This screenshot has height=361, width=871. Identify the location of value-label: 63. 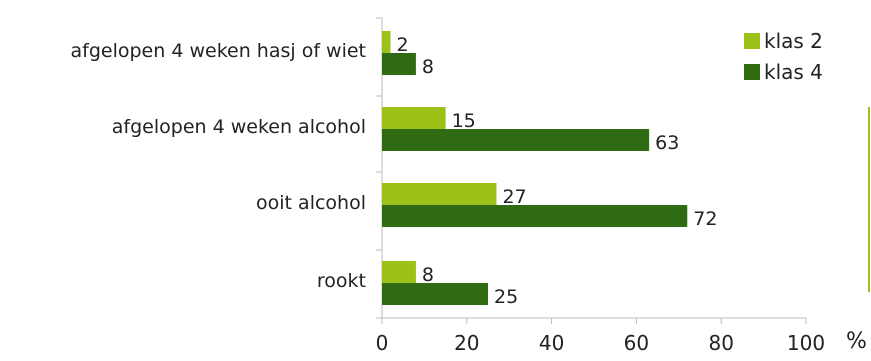
(667, 143).